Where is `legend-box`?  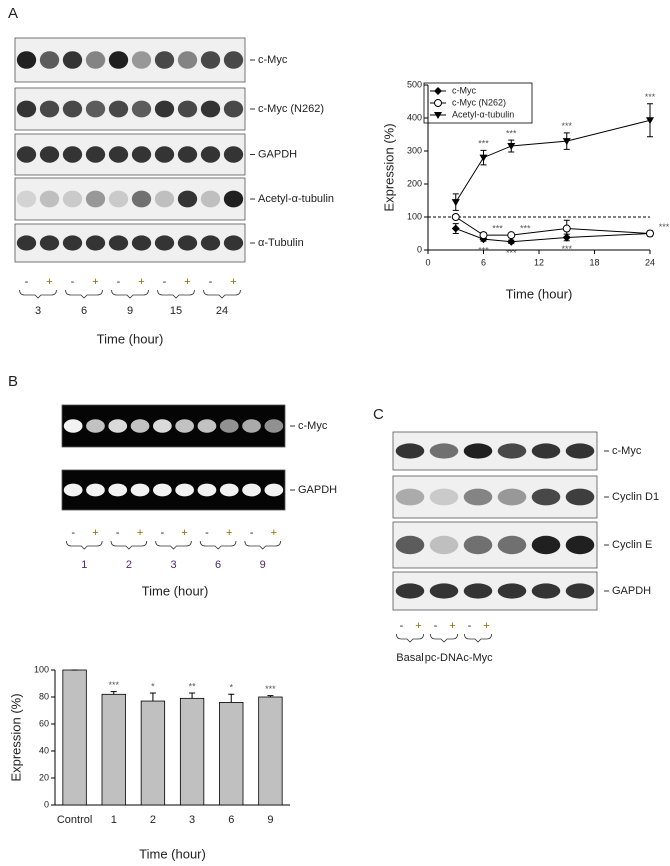
legend-box is located at coordinates (478, 103).